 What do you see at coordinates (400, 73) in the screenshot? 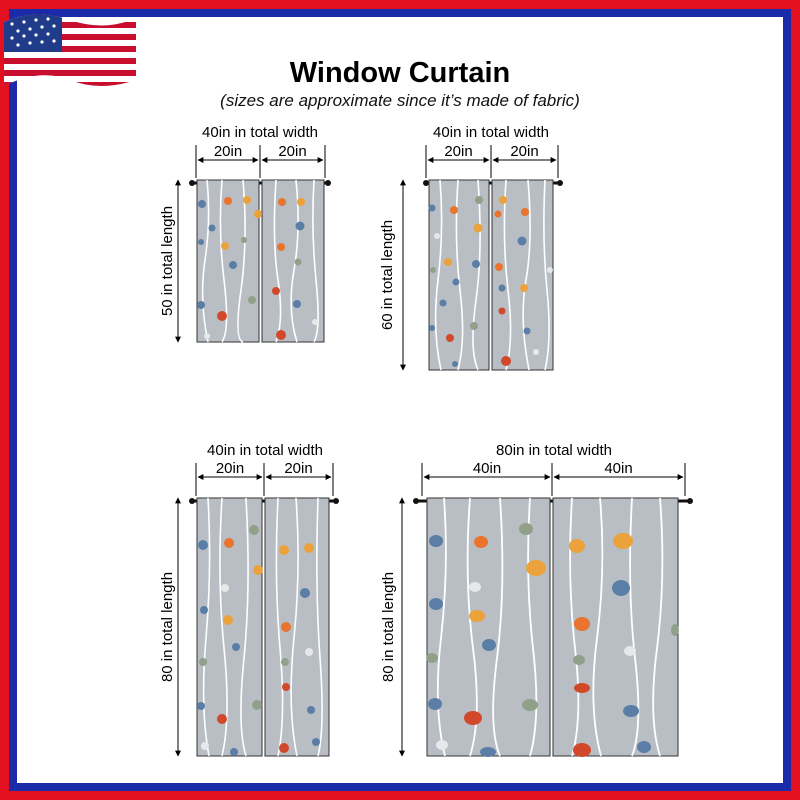
I see `page-title: Window Curtain` at bounding box center [400, 73].